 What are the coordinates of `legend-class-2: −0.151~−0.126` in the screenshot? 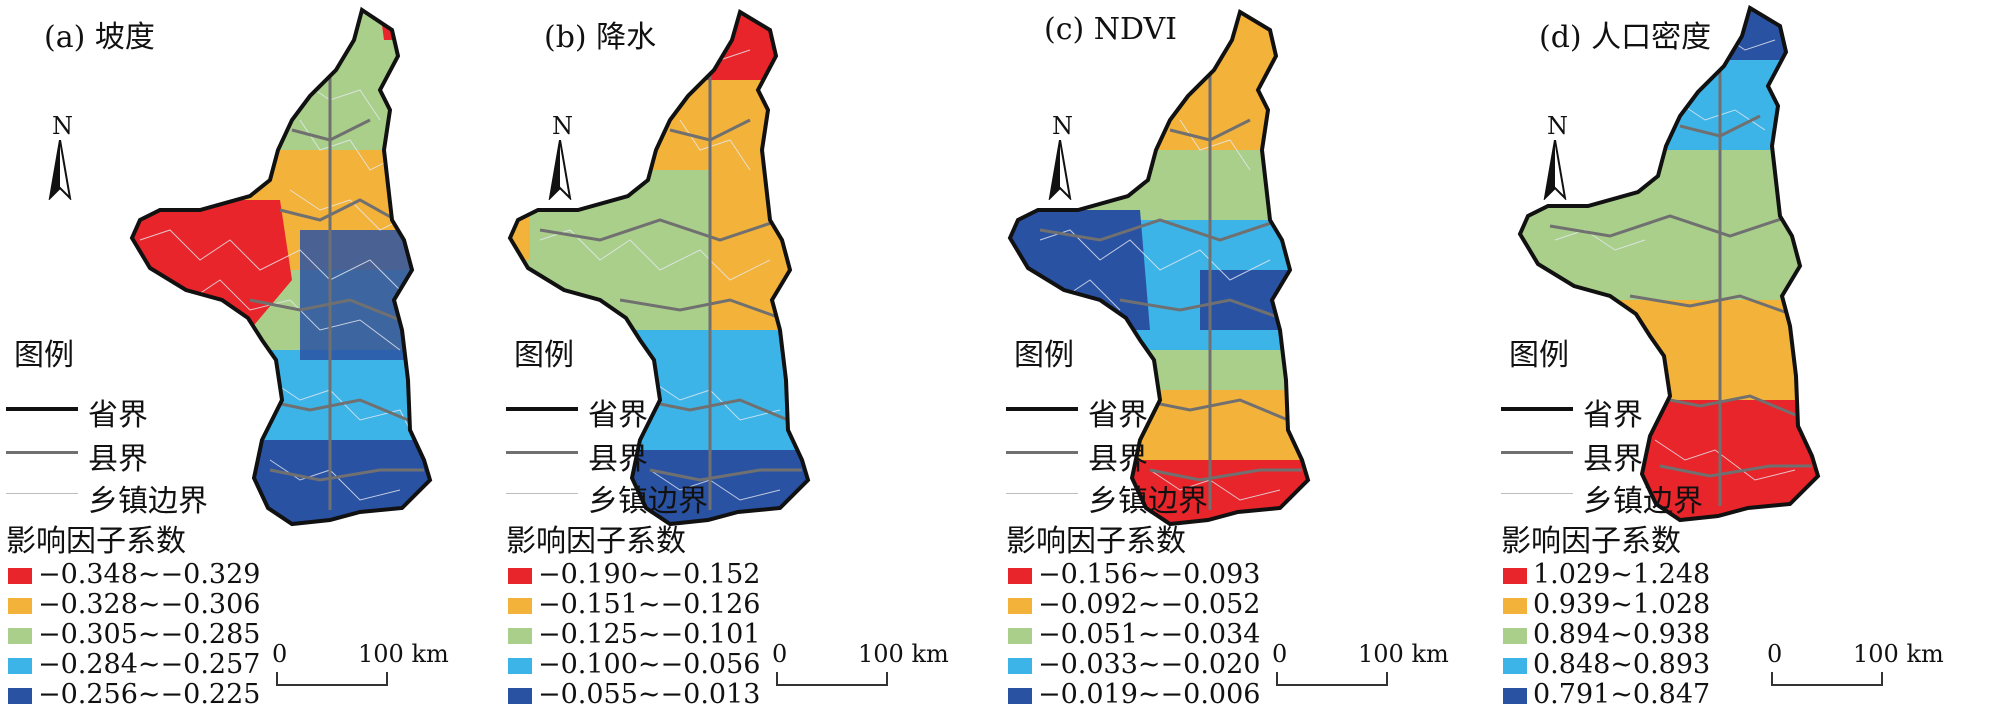 It's located at (638, 604).